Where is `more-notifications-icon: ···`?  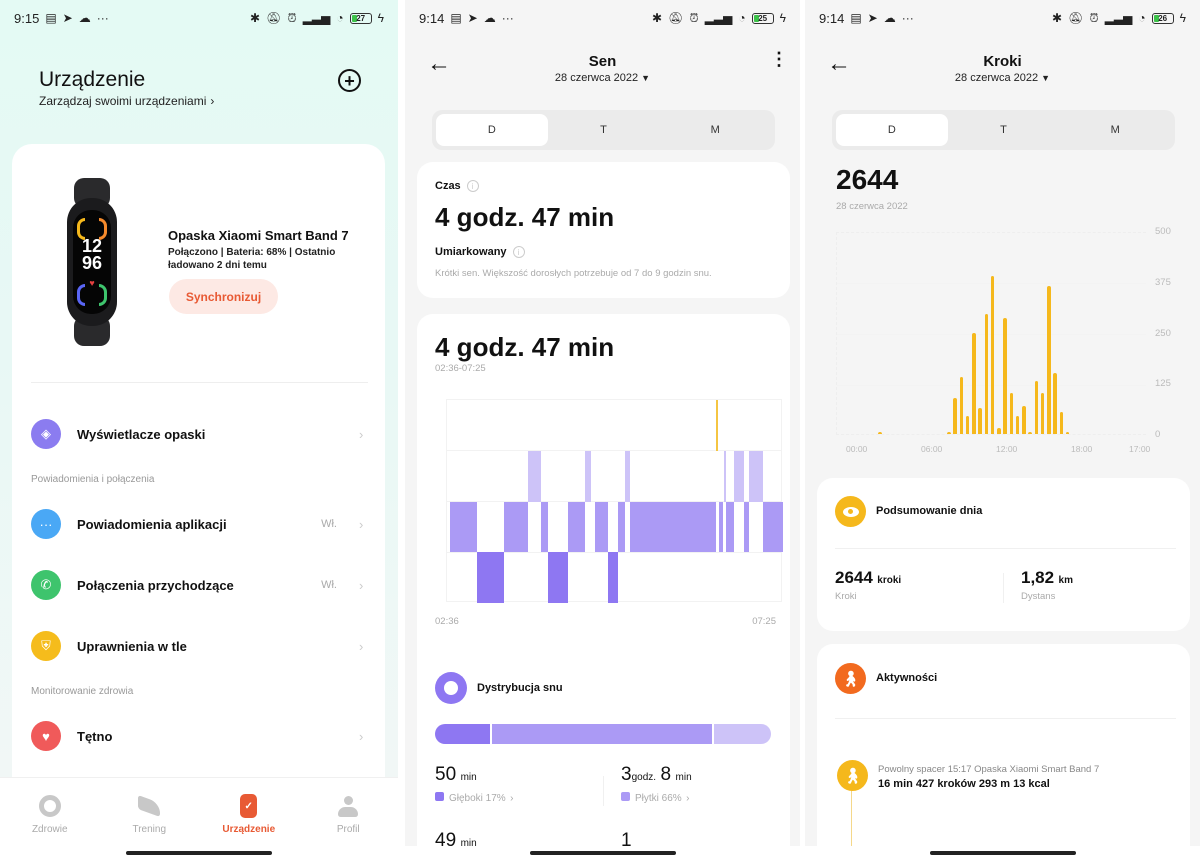 more-notifications-icon: ··· is located at coordinates (102, 18).